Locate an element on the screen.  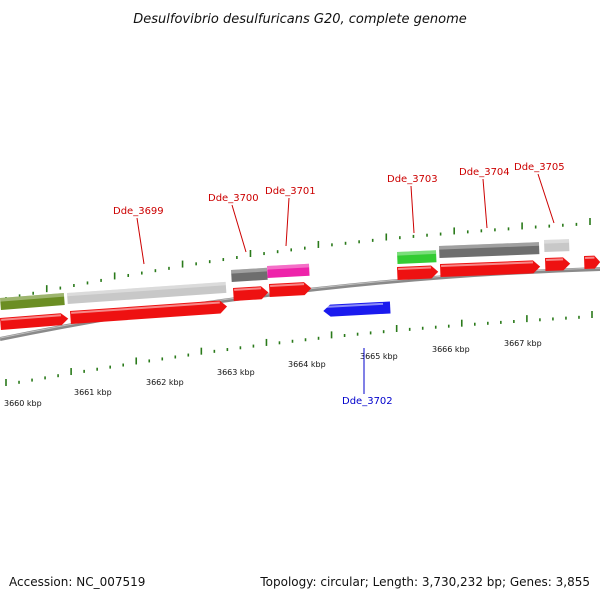
scale-label: 3661 kbp is located at coordinates (93, 392).